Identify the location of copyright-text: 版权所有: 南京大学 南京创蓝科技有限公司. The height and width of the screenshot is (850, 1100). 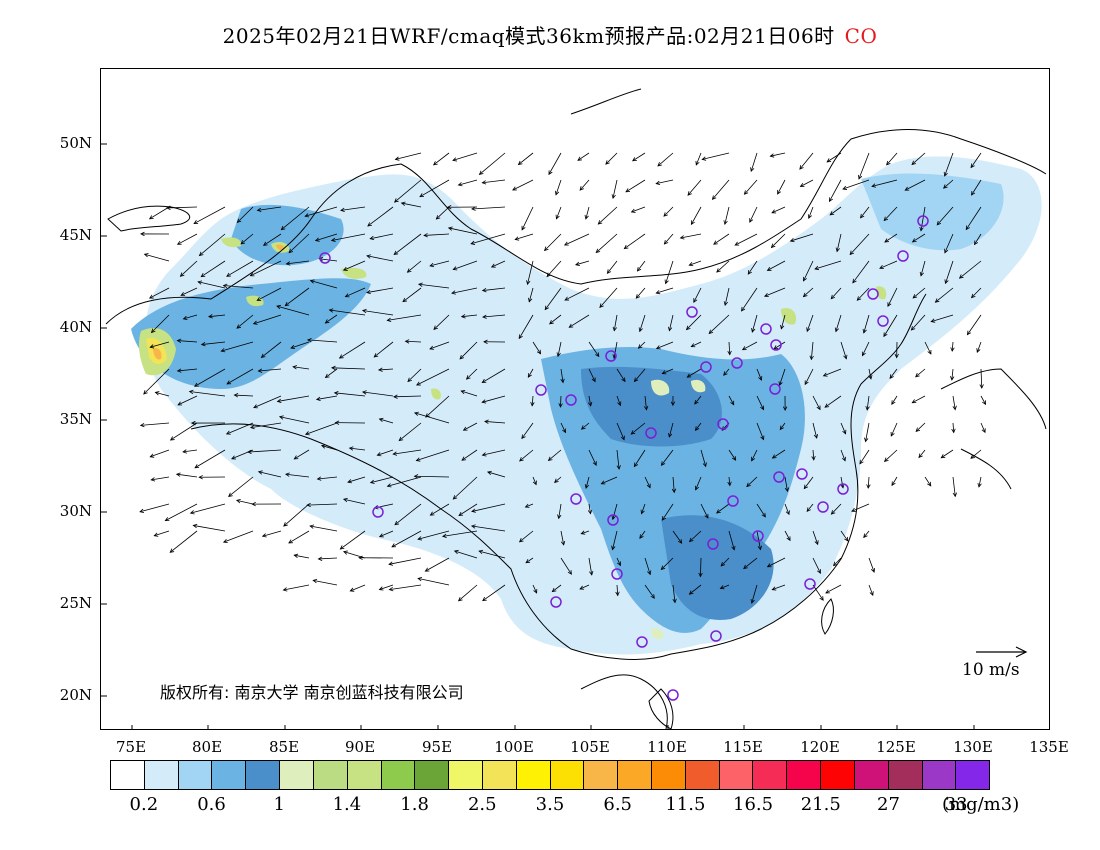
(312, 692).